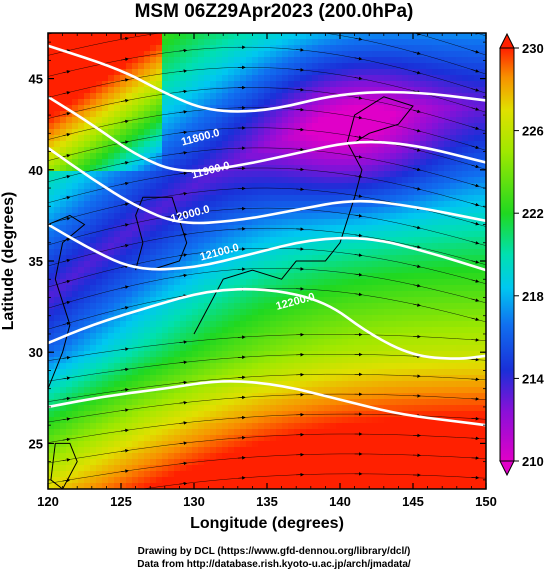 This screenshot has width=548, height=573. Describe the element at coordinates (507, 40) in the screenshot. I see `colorbar-max-arrow` at that location.